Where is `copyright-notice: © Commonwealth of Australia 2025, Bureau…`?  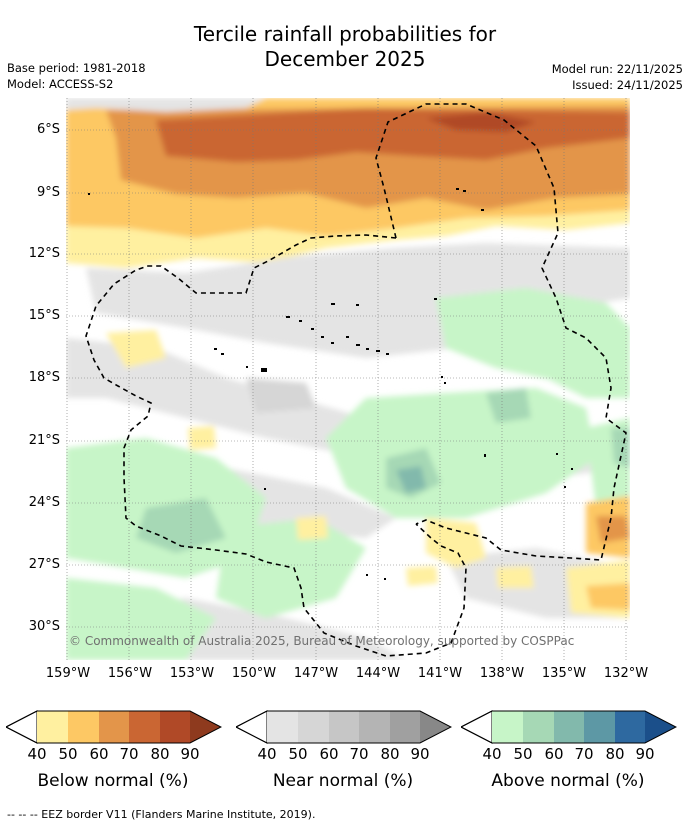
copyright-notice: © Commonwealth of Australia 2025, Bureau… is located at coordinates (322, 641).